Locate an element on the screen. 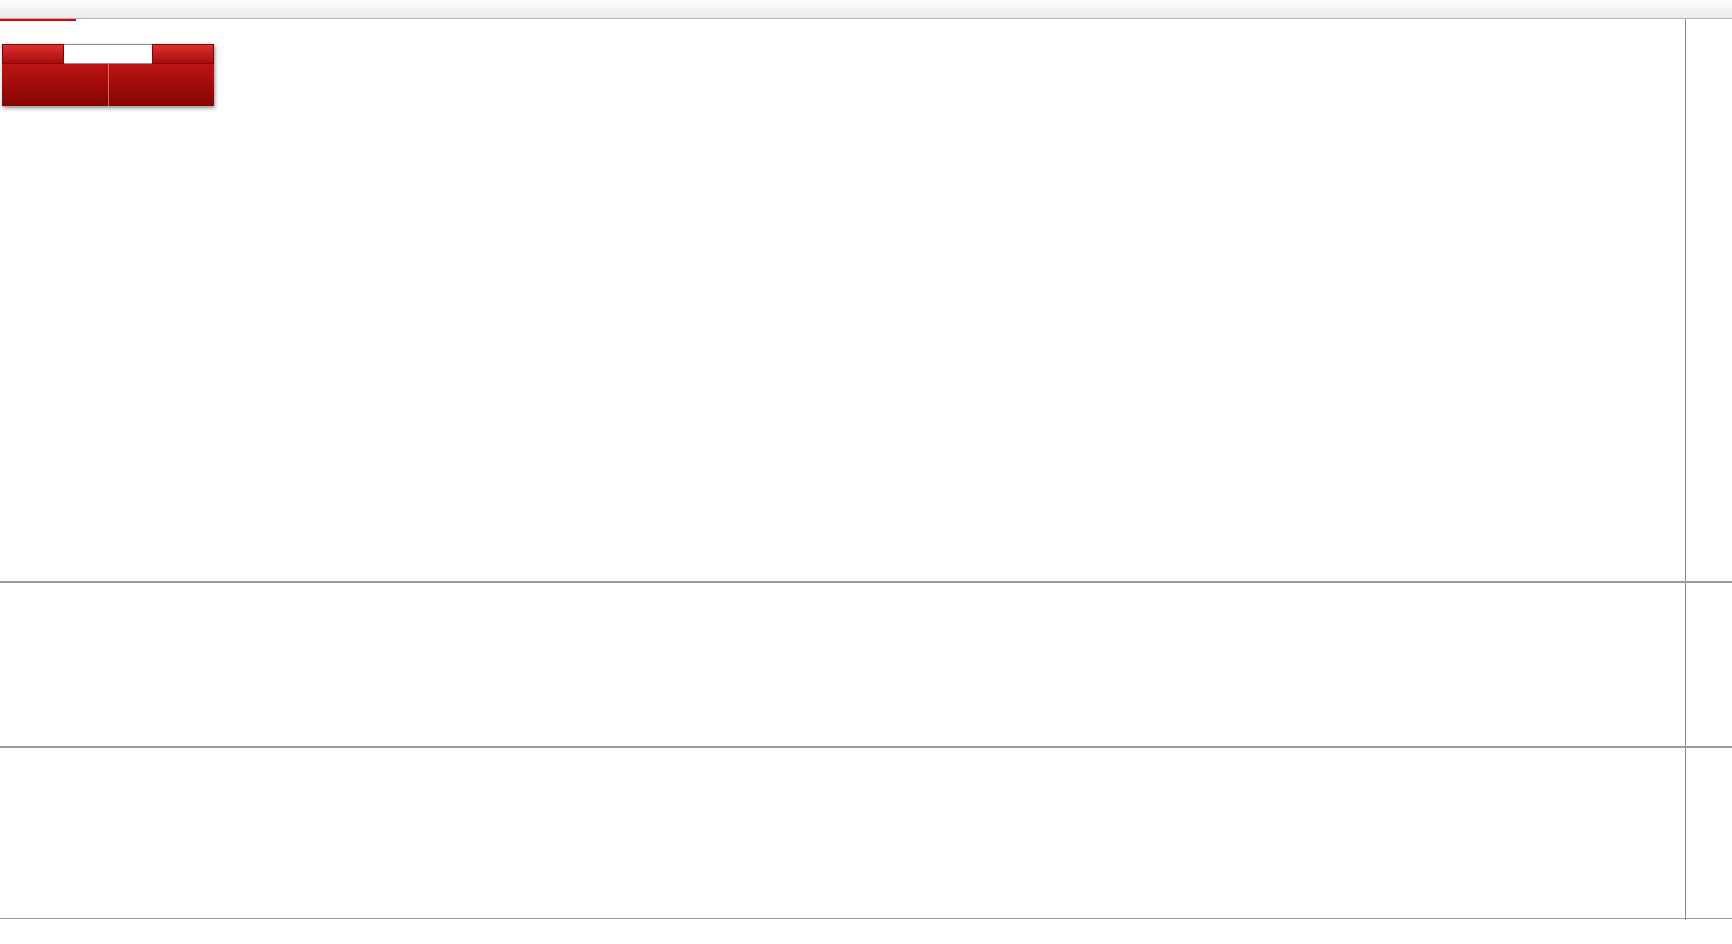  one-click-trading-panel is located at coordinates (108, 75).